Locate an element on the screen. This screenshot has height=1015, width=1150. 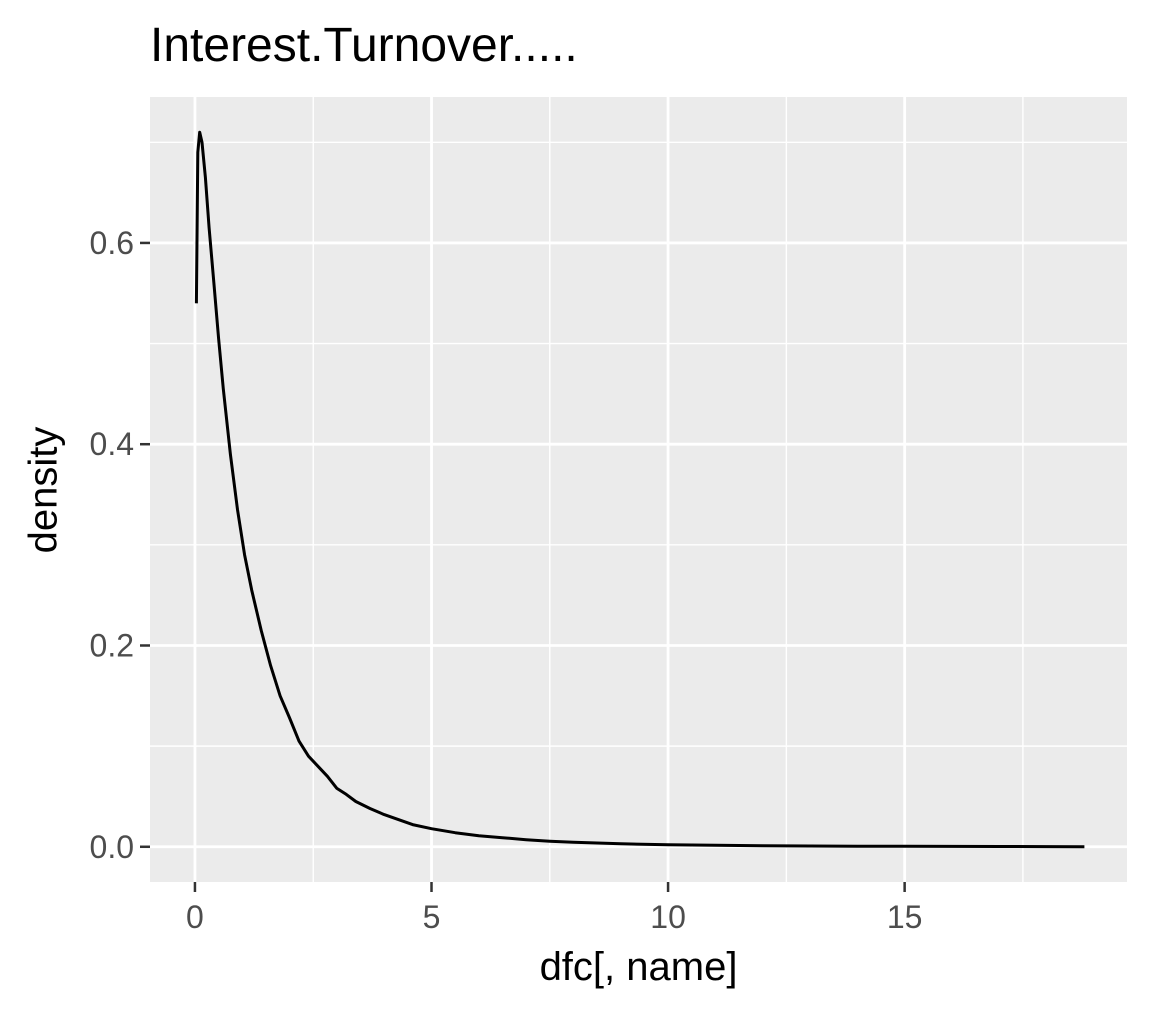
y-axis-label: density is located at coordinates (43, 490).